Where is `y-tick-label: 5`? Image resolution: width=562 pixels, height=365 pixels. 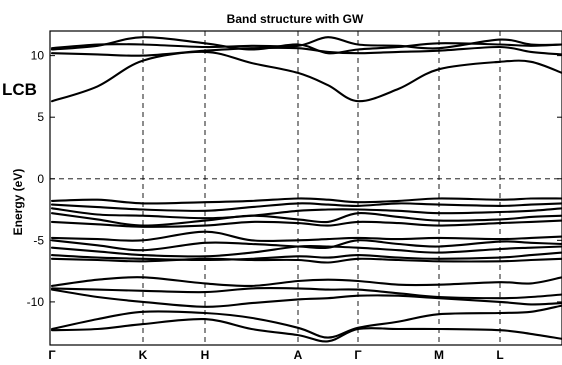
y-tick-label: 5 is located at coordinates (40, 117).